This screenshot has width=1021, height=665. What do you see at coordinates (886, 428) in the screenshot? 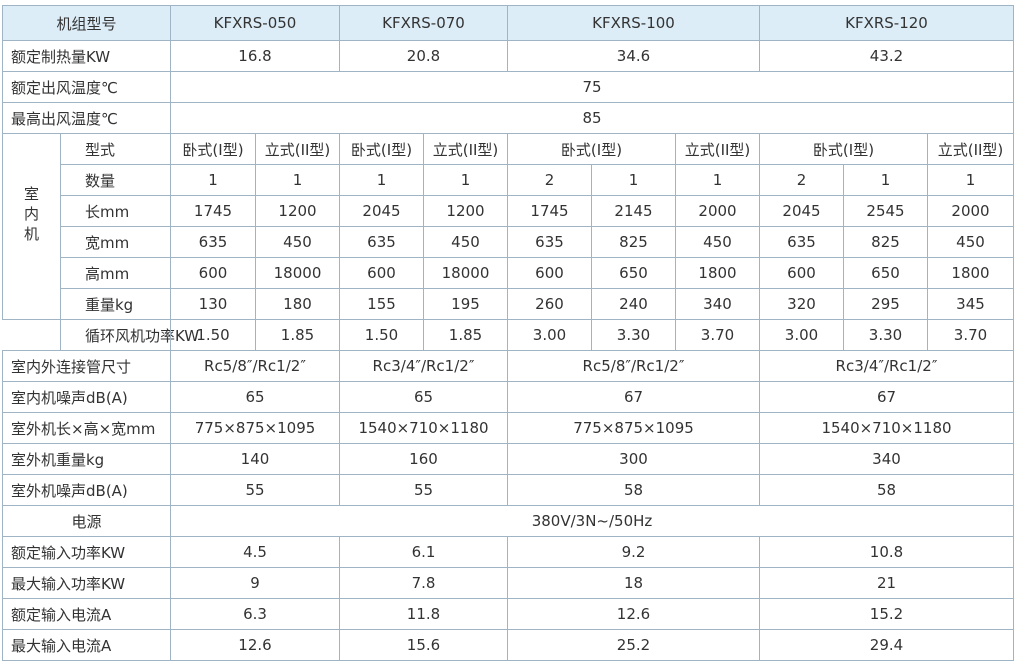
I see `value-cell: 1540×710×1180` at bounding box center [886, 428].